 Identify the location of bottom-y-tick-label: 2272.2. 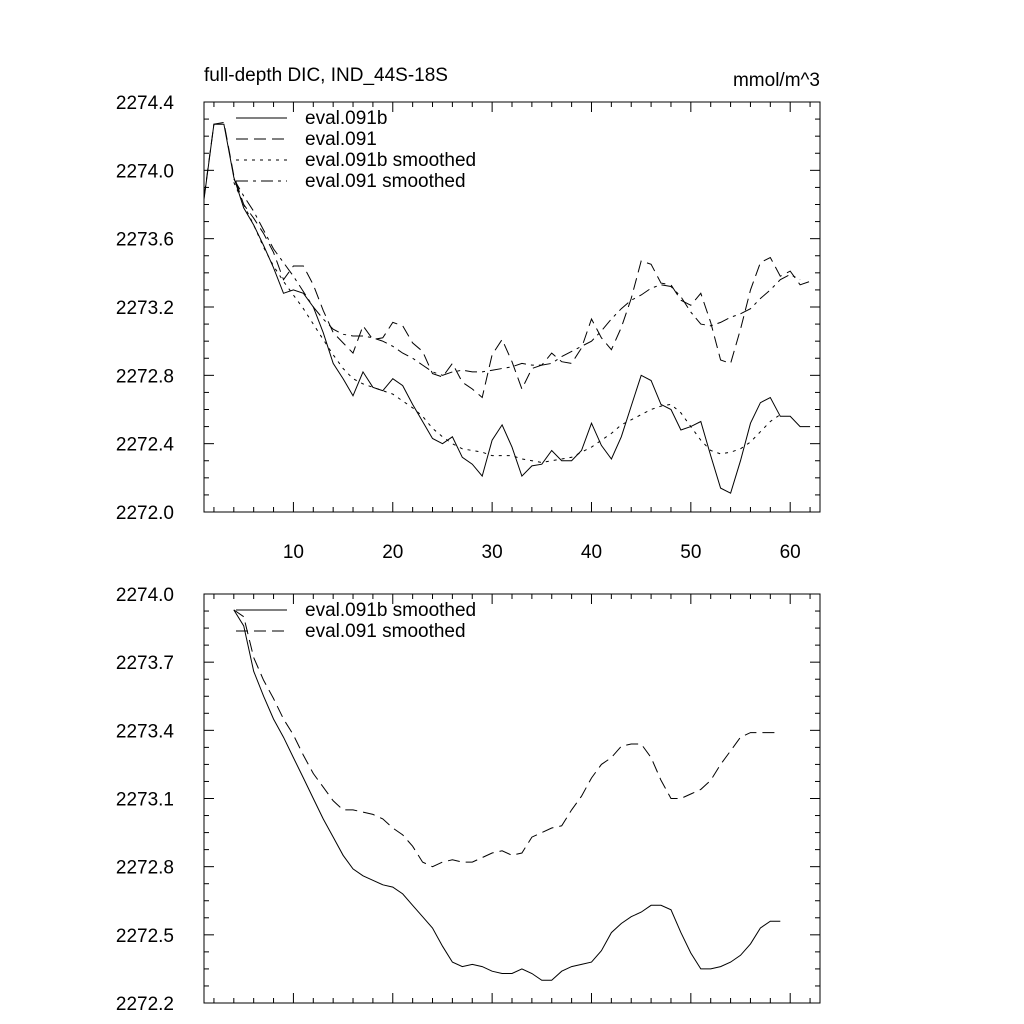
(145, 1004).